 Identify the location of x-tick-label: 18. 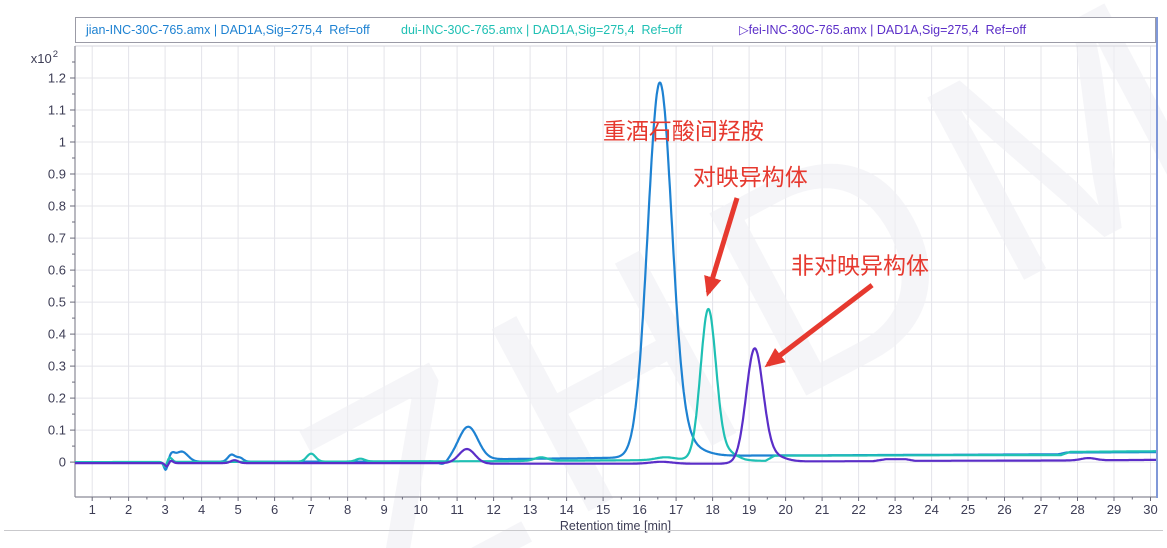
(712, 509).